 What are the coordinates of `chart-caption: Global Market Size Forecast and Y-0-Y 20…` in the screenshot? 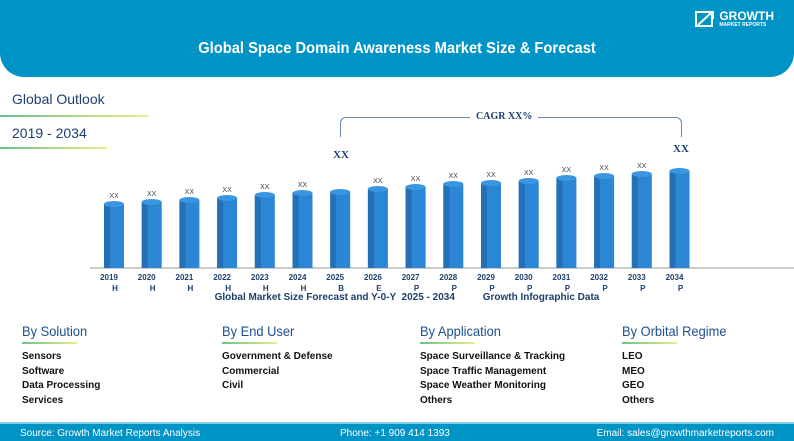 It's located at (407, 297).